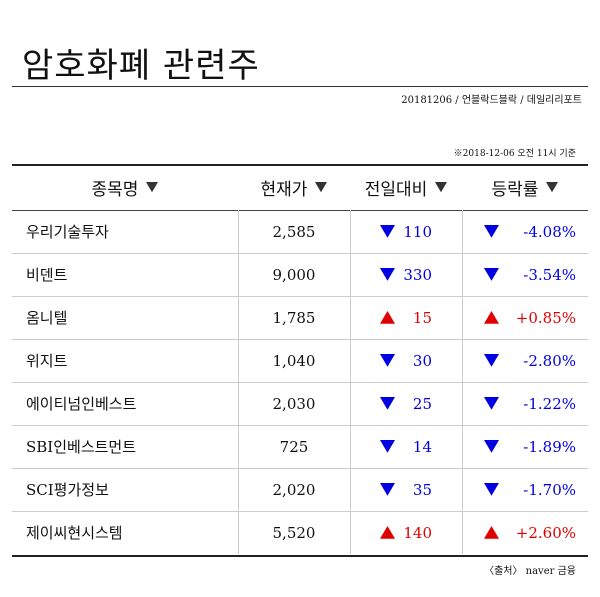 This screenshot has height=597, width=600. I want to click on cell-text: -3.54%, so click(549, 274).